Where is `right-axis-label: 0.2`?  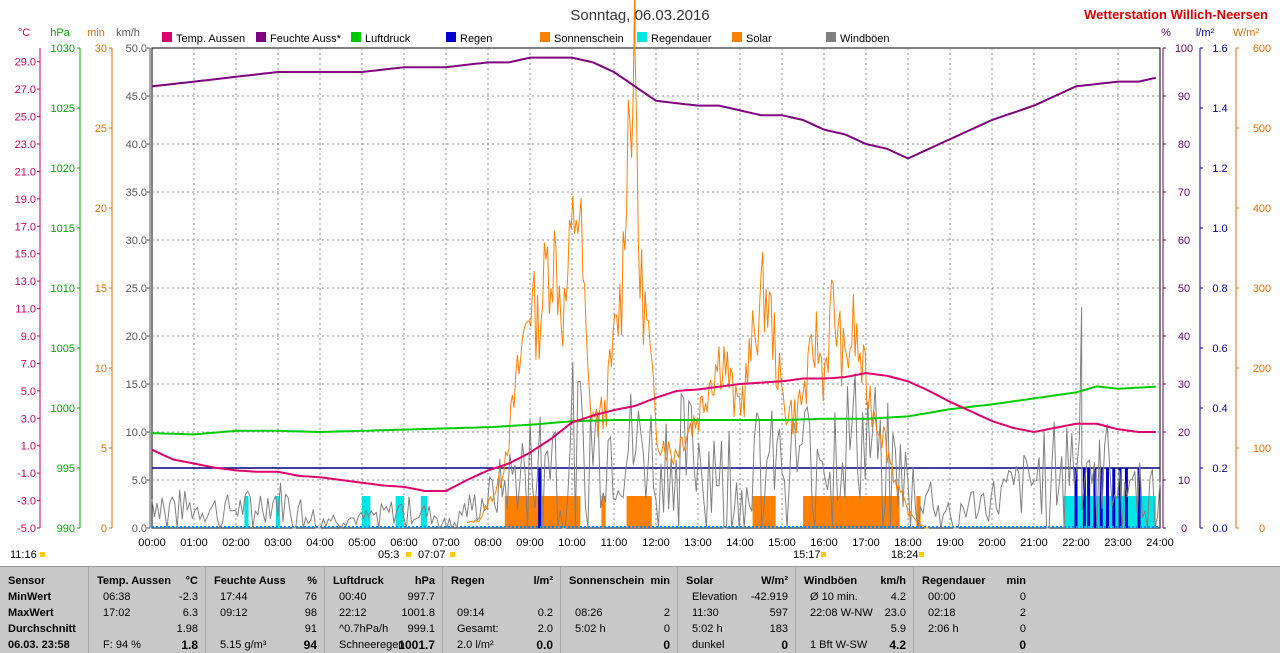
right-axis-label: 0.2 is located at coordinates (1219, 469).